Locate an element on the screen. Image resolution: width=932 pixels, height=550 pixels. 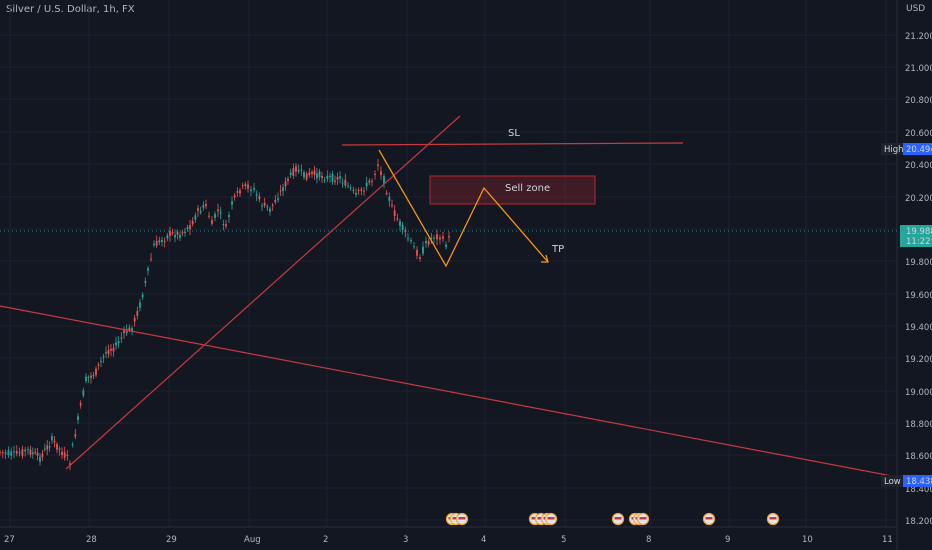
high-tag-value: 20.494 is located at coordinates (919, 150).